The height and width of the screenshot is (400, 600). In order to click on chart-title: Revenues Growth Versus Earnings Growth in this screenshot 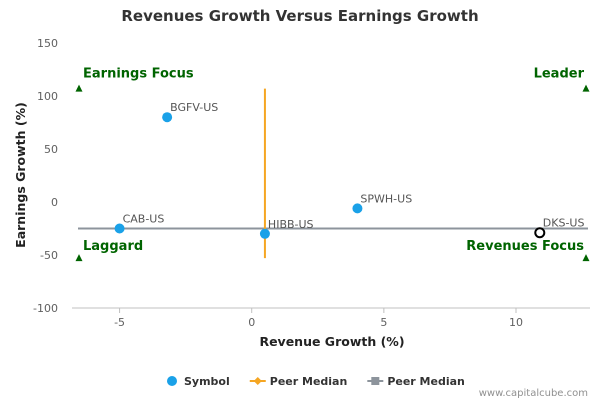, I will do `click(299, 16)`.